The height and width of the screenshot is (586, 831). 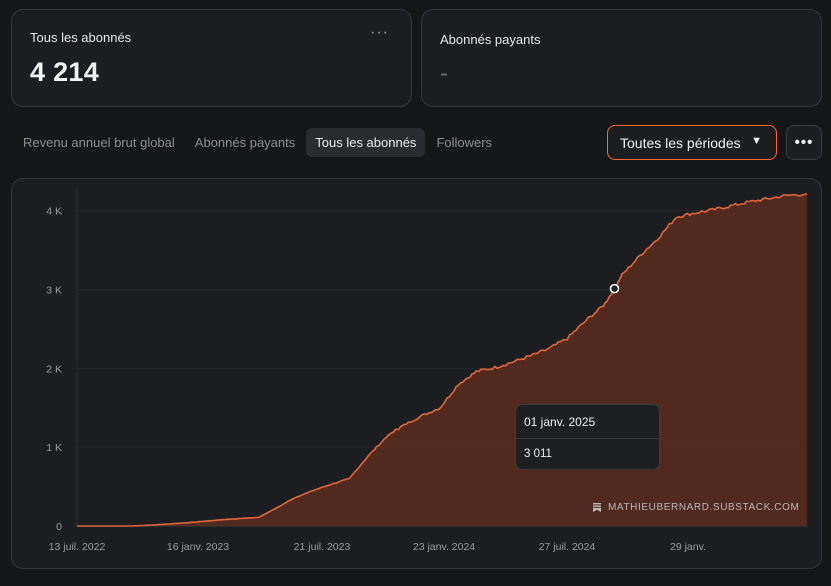 I want to click on watermark: MATHIEUBERNARD.SUBSTACK.COM, so click(x=696, y=507).